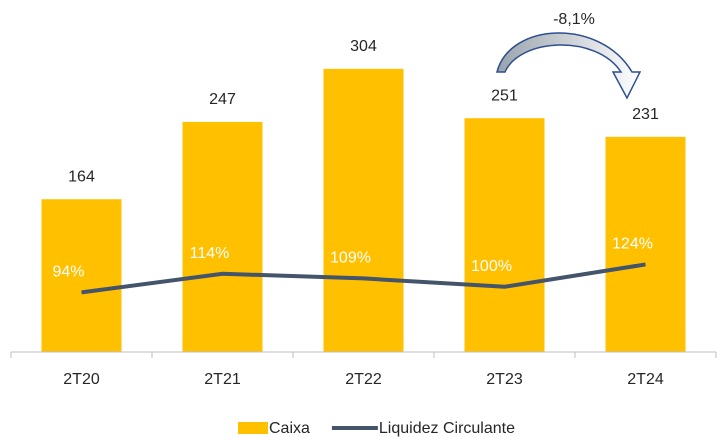 The height and width of the screenshot is (437, 717). What do you see at coordinates (645, 379) in the screenshot?
I see `x-tick-label: 2T24` at bounding box center [645, 379].